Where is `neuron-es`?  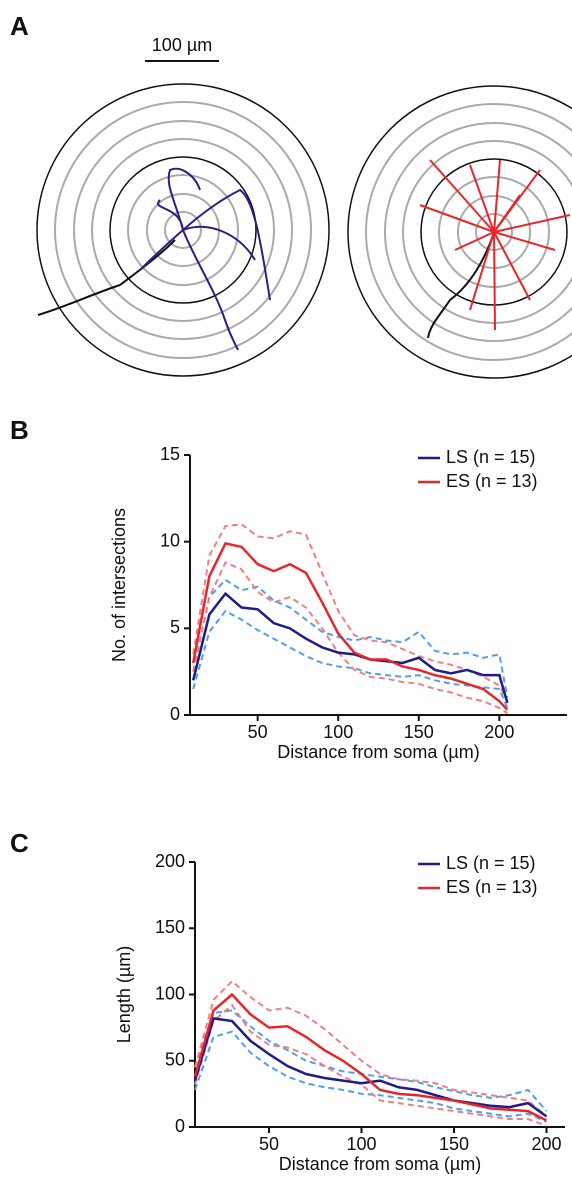 neuron-es is located at coordinates (495, 249).